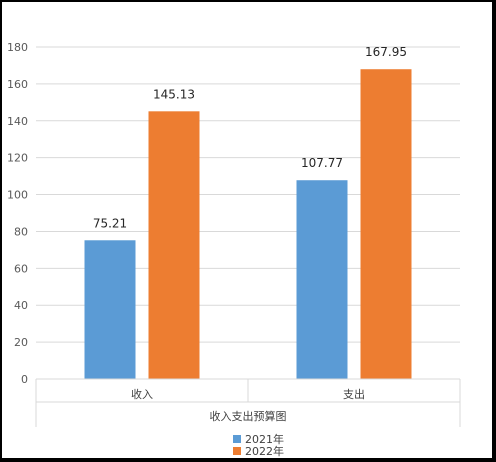 Image resolution: width=496 pixels, height=462 pixels. I want to click on bar-series2-cat1, so click(174, 245).